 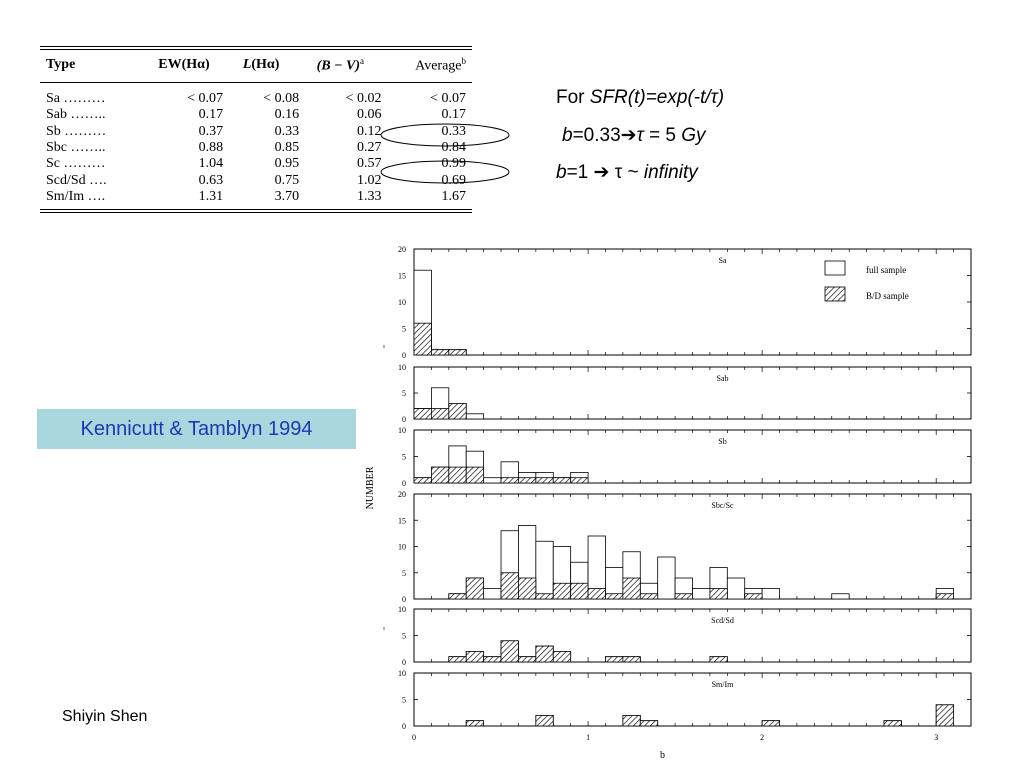 I want to click on cell-ew: 0.17, so click(x=211, y=115).